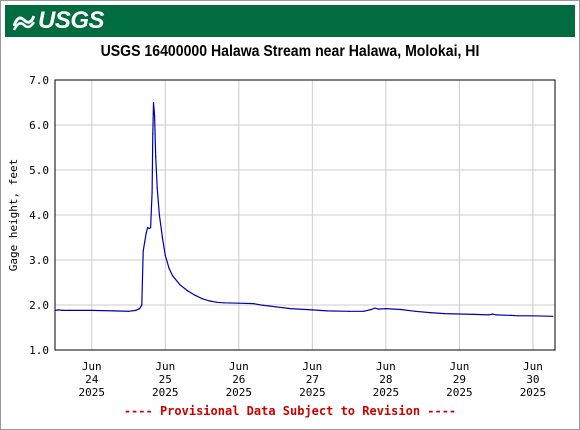  I want to click on x-tick-label: 24, so click(92, 379).